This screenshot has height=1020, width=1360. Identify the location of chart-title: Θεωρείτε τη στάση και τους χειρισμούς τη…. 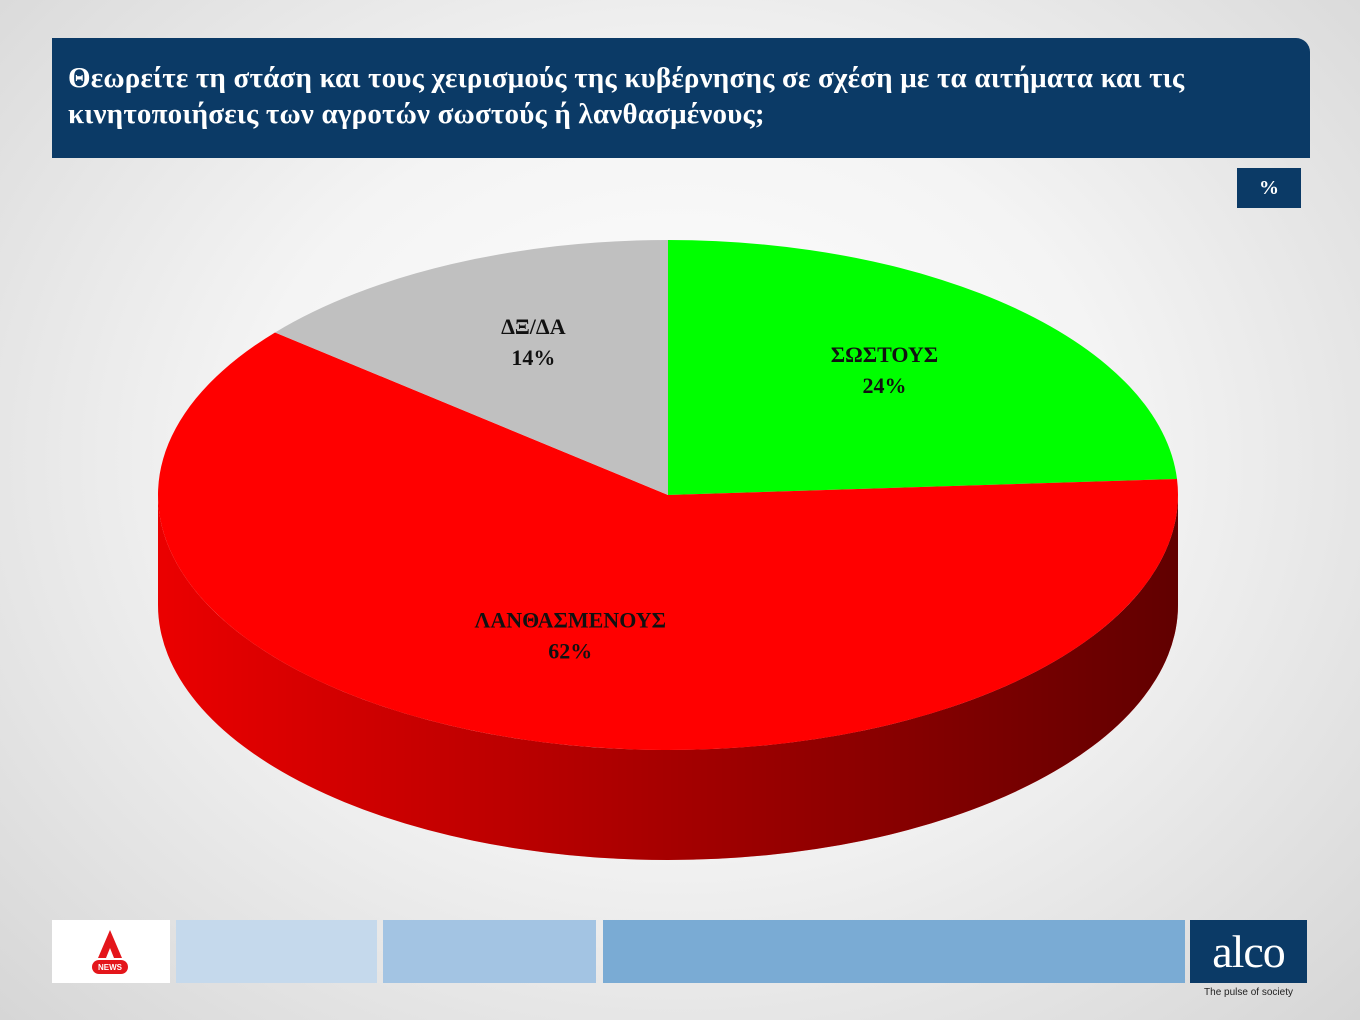
(626, 96).